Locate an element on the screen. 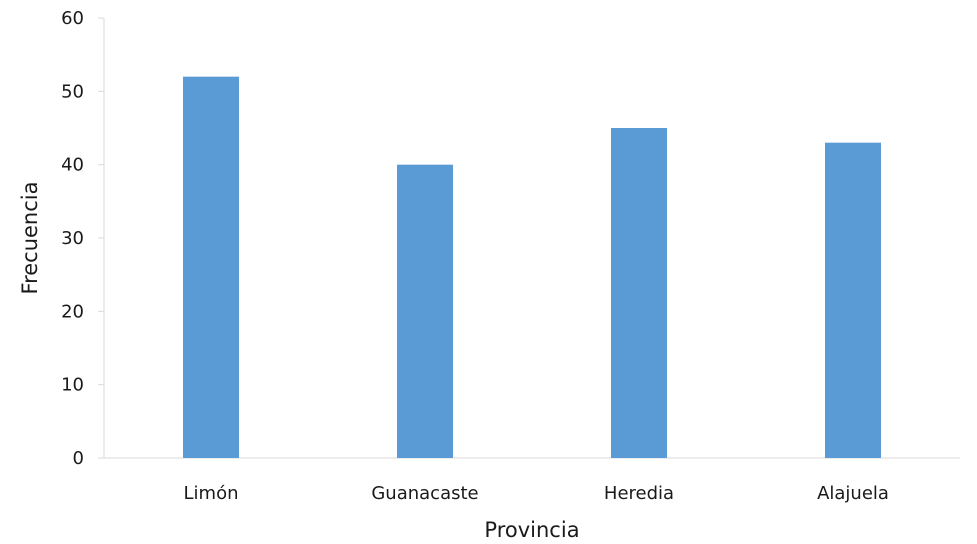 This screenshot has height=544, width=977. y-axis: 0 10 20 30 40 50 60 is located at coordinates (83, 238).